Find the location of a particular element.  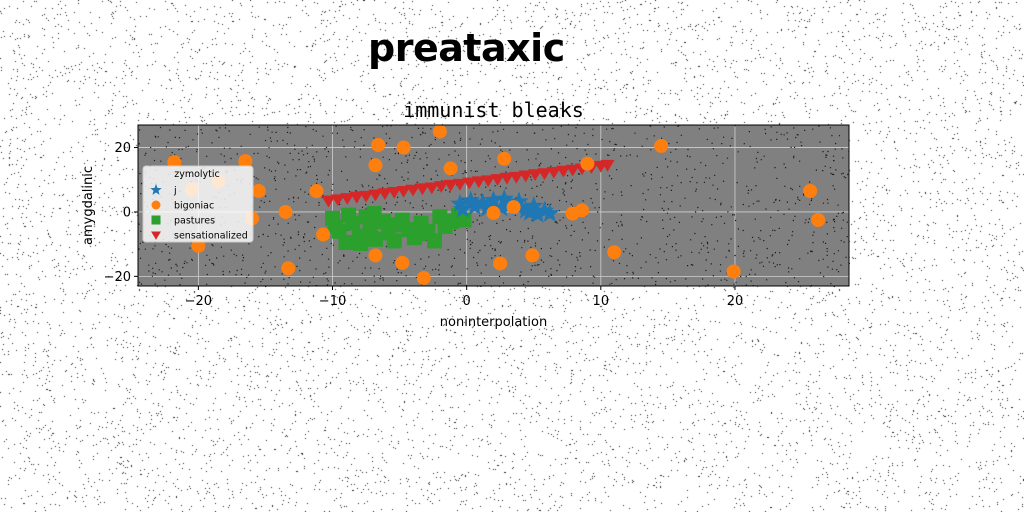

y-tick-label: 0 is located at coordinates (127, 212).